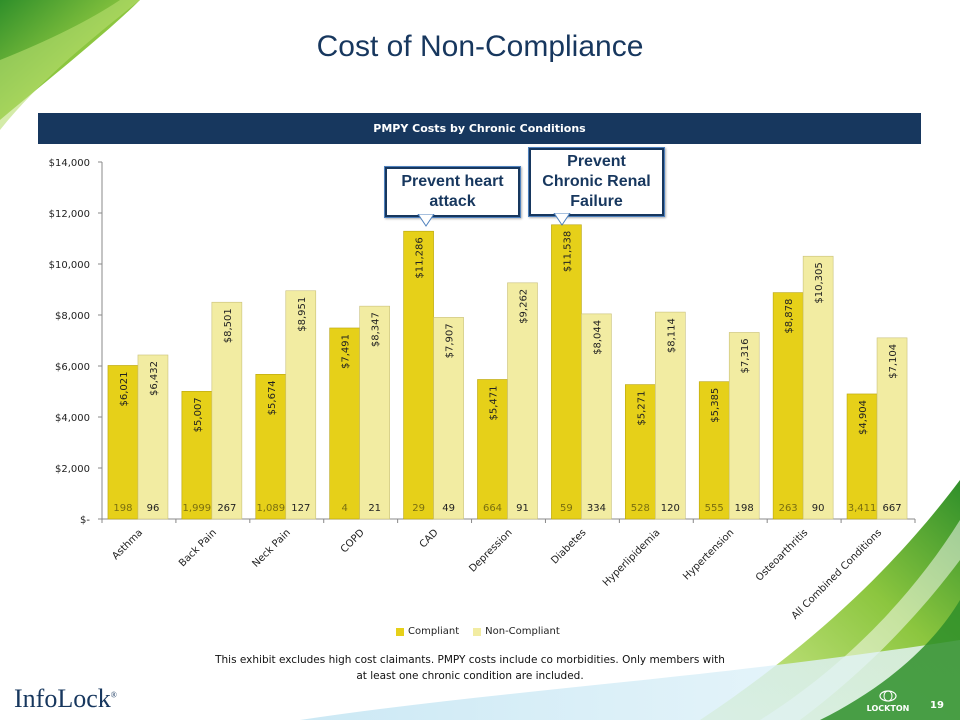  I want to click on x-category-label: Depression, so click(490, 550).